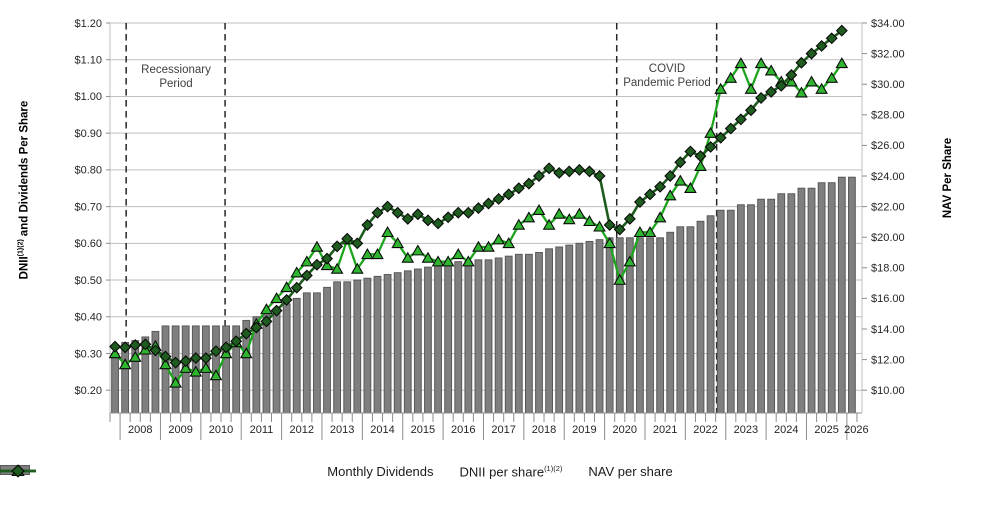  What do you see at coordinates (511, 472) in the screenshot?
I see `legend-label: DNII per share(1)(2)` at bounding box center [511, 472].